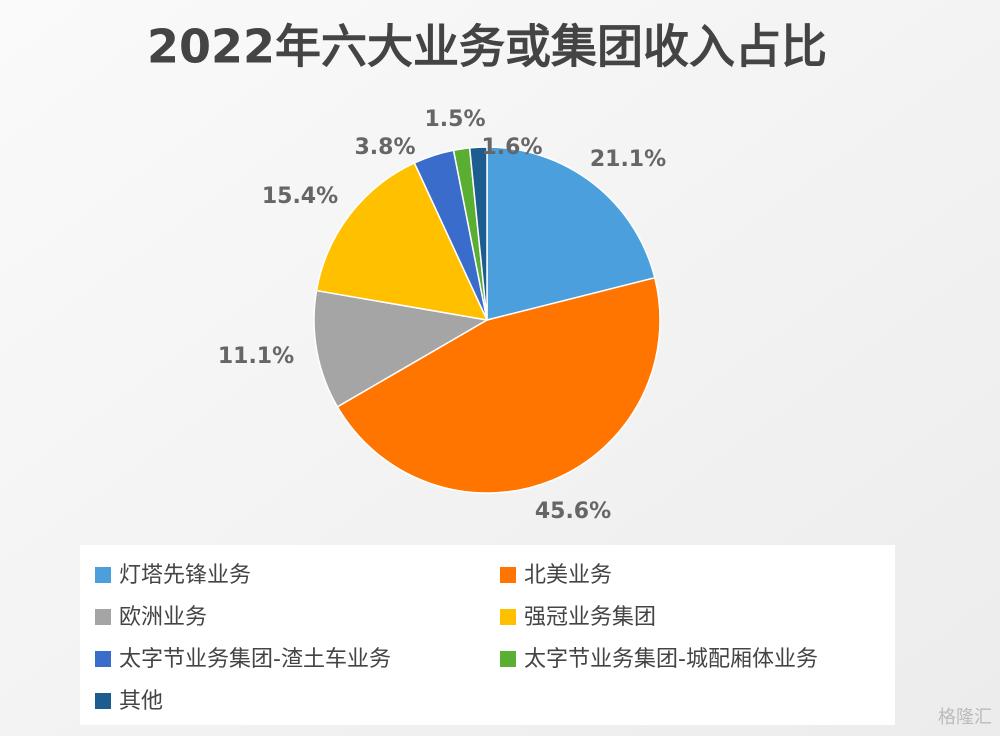 This screenshot has height=736, width=1000. What do you see at coordinates (568, 575) in the screenshot?
I see `legend-label: 北美业务` at bounding box center [568, 575].